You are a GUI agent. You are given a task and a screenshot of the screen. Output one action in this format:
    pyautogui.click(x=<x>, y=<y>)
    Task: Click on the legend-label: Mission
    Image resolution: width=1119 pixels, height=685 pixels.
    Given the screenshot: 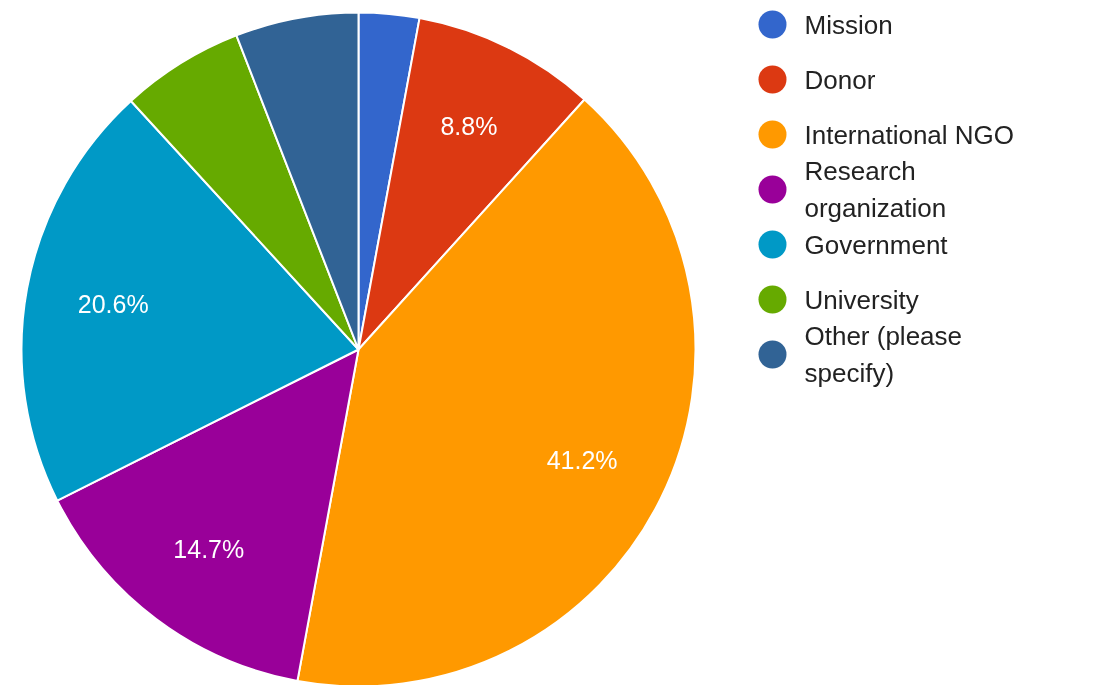 What is the action you would take?
    pyautogui.click(x=848, y=24)
    